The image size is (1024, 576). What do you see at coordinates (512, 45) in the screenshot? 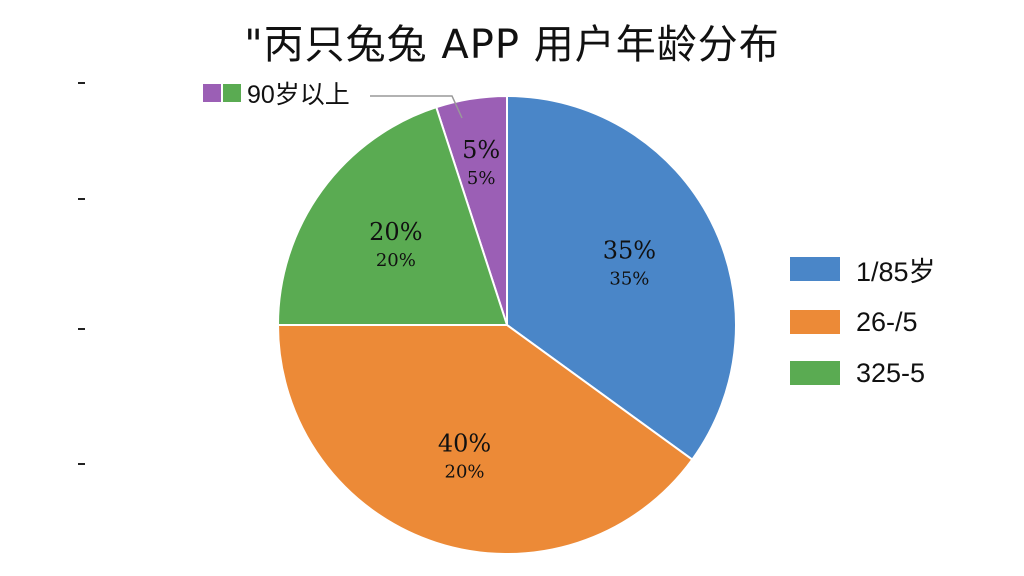
I see `chart-title: "丙只兔兔 APP 用户年龄分布` at bounding box center [512, 45].